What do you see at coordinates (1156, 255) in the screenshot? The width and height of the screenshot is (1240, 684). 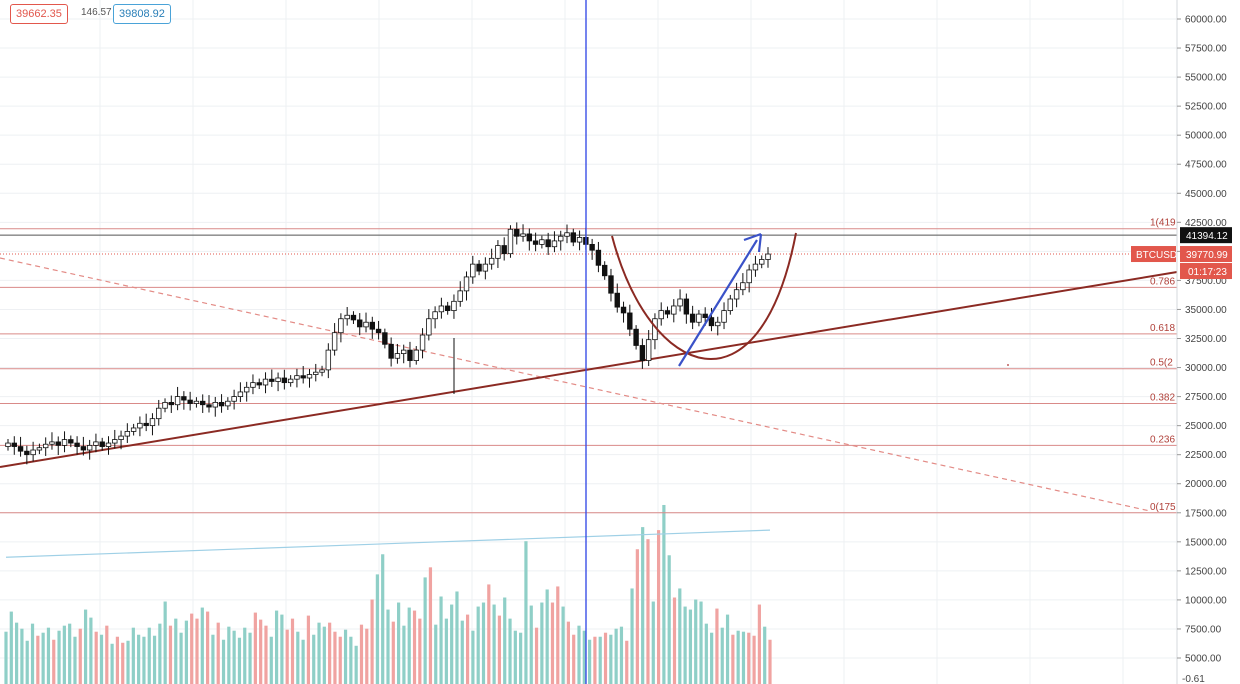 I see `symbol-tag-text: BTCUSD` at bounding box center [1156, 255].